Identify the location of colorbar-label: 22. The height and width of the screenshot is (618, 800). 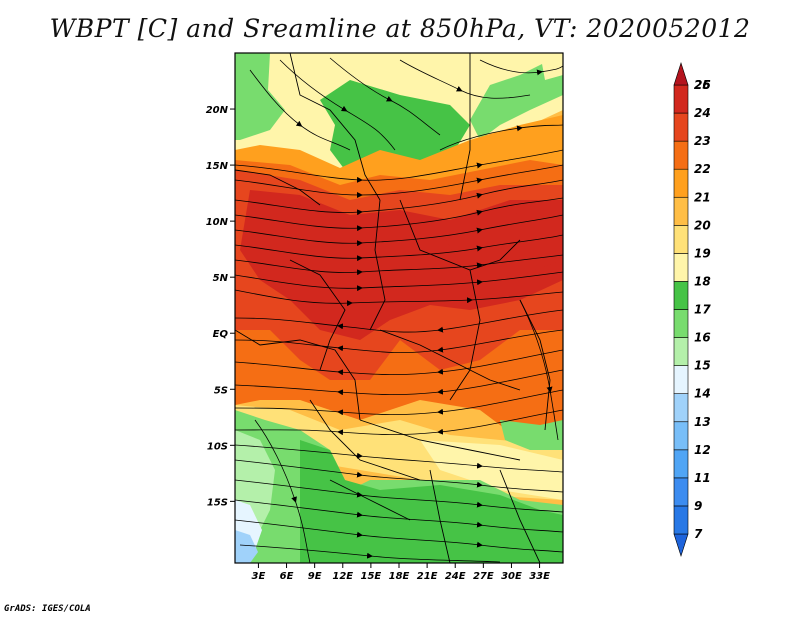
(702, 169).